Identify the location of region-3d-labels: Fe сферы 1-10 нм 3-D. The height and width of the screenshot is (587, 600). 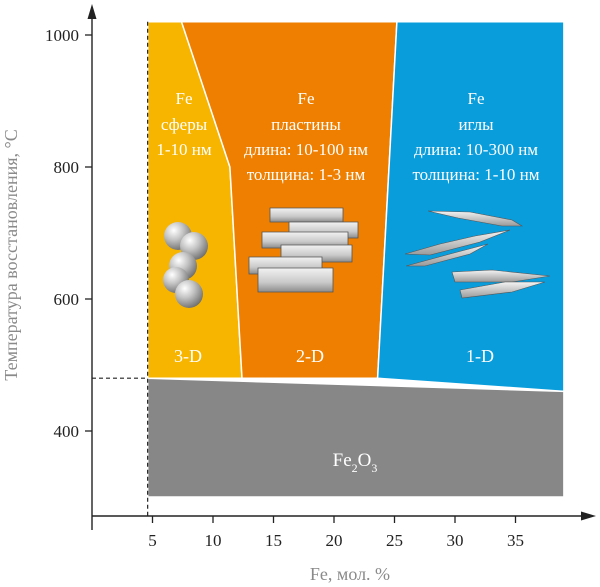
(184, 227).